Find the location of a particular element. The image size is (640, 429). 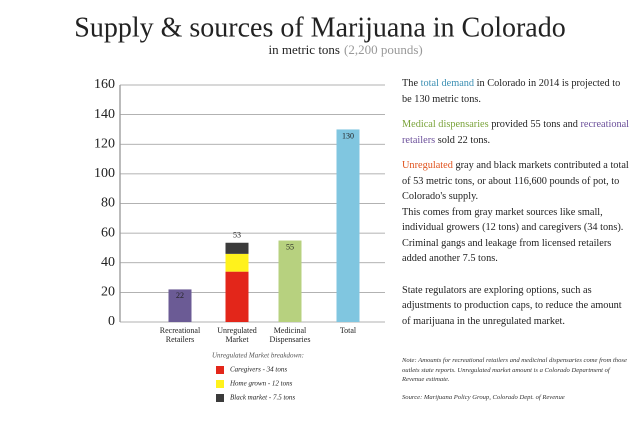

y-tick-label: 100 is located at coordinates (104, 173).